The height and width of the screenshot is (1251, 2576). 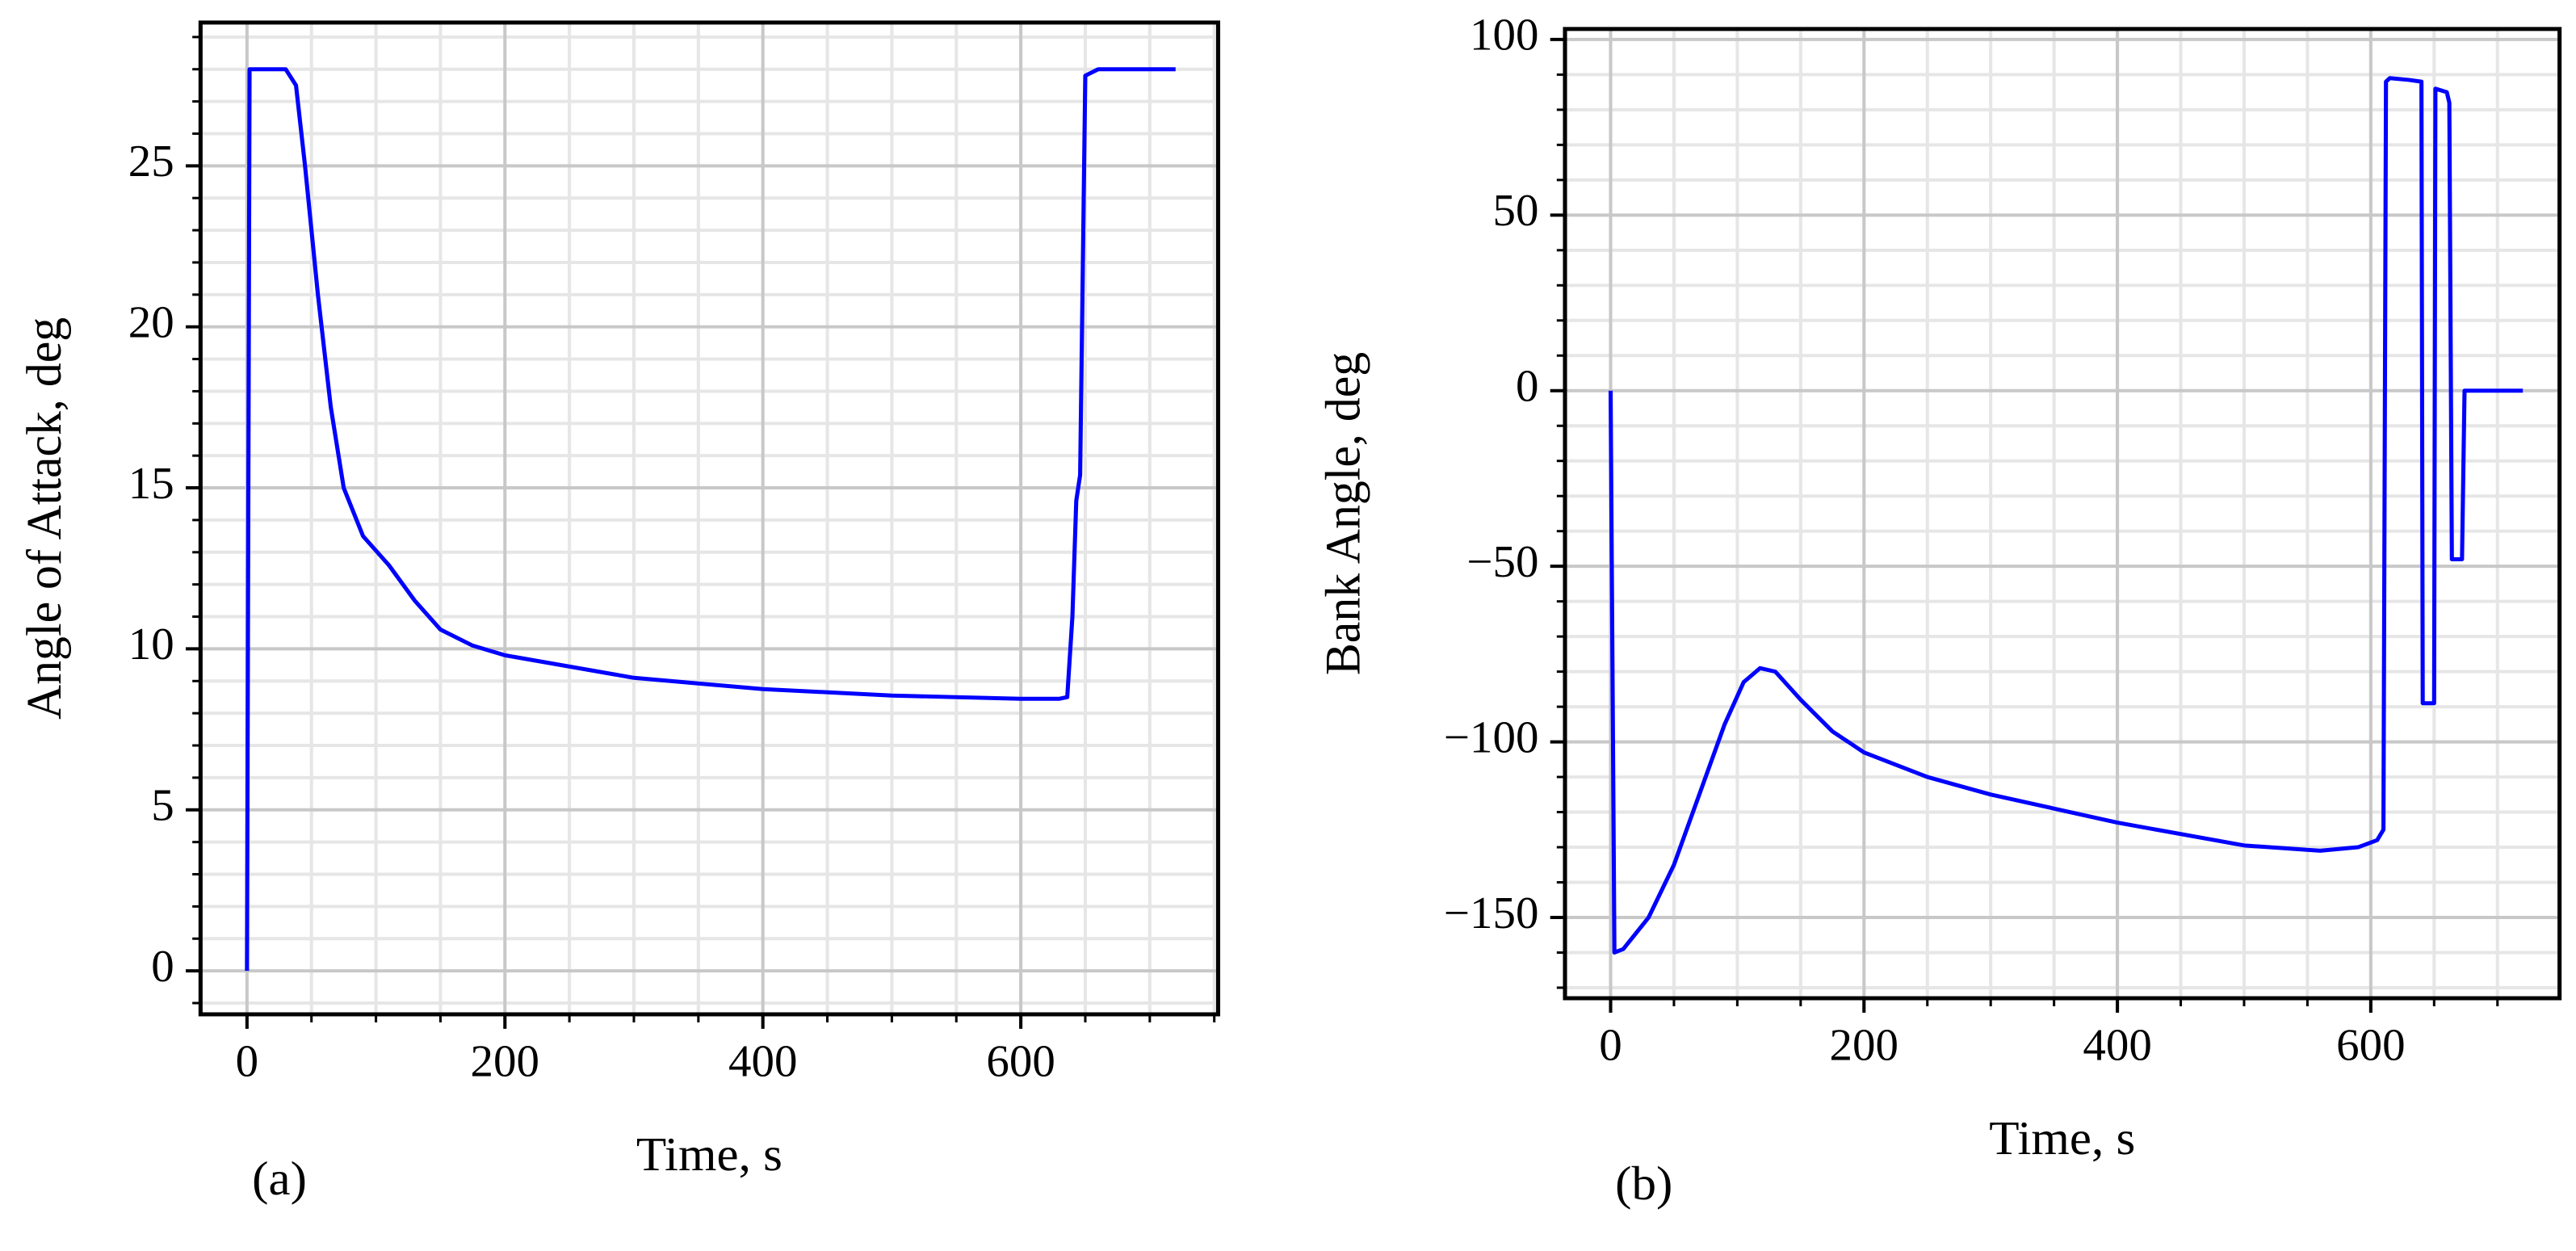 I want to click on y-tick-label: 10, so click(x=151, y=645).